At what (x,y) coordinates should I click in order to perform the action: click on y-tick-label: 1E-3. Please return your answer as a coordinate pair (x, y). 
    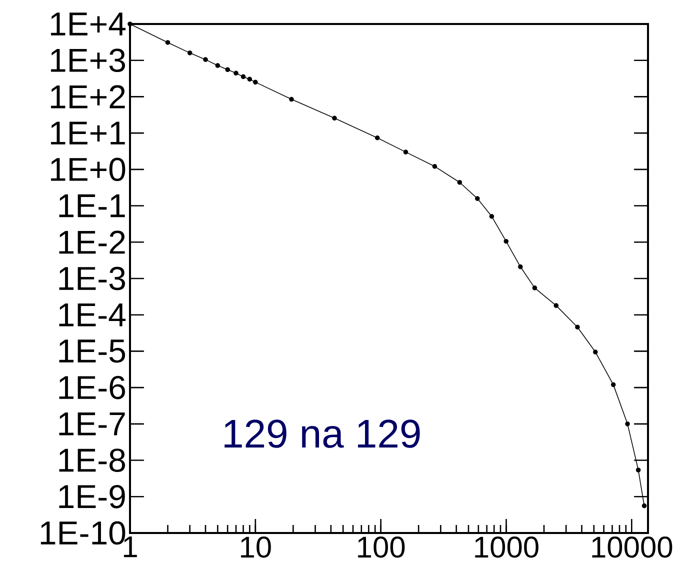
    Looking at the image, I should click on (92, 278).